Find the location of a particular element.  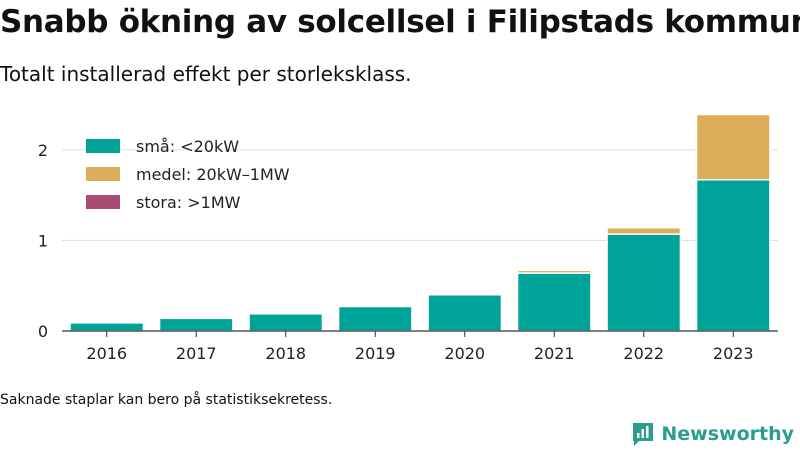

y-tick-label: 0 is located at coordinates (43, 331).